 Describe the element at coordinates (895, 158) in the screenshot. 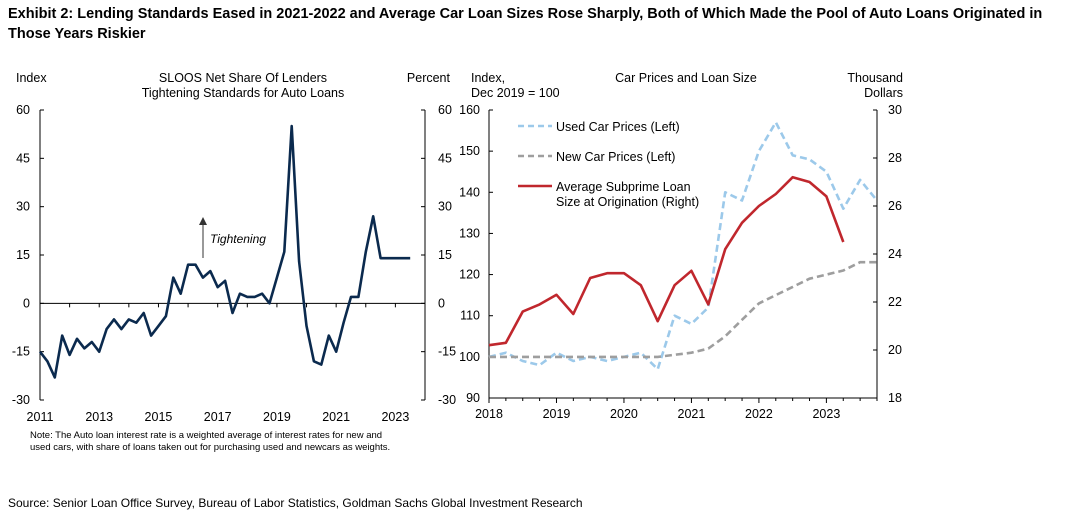

I see `c2-ytick-label-right: 28` at that location.